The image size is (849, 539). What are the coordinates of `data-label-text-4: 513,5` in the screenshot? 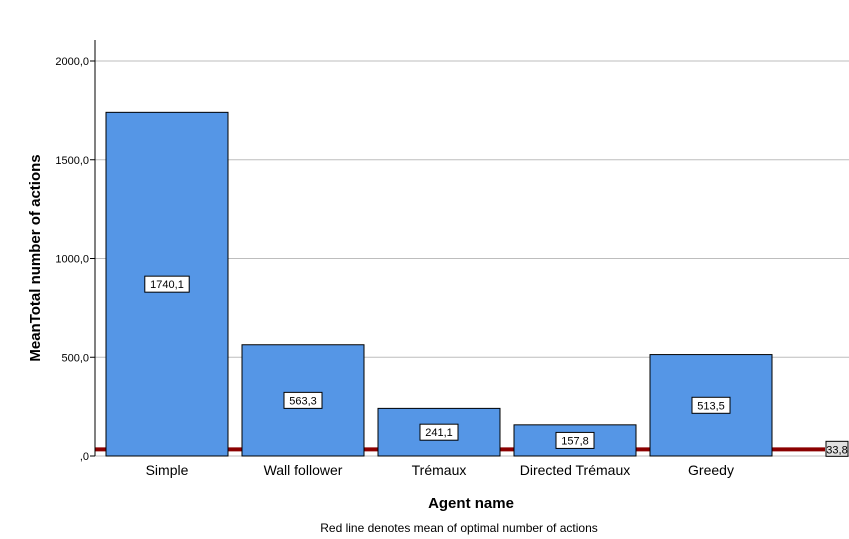 It's located at (711, 406).